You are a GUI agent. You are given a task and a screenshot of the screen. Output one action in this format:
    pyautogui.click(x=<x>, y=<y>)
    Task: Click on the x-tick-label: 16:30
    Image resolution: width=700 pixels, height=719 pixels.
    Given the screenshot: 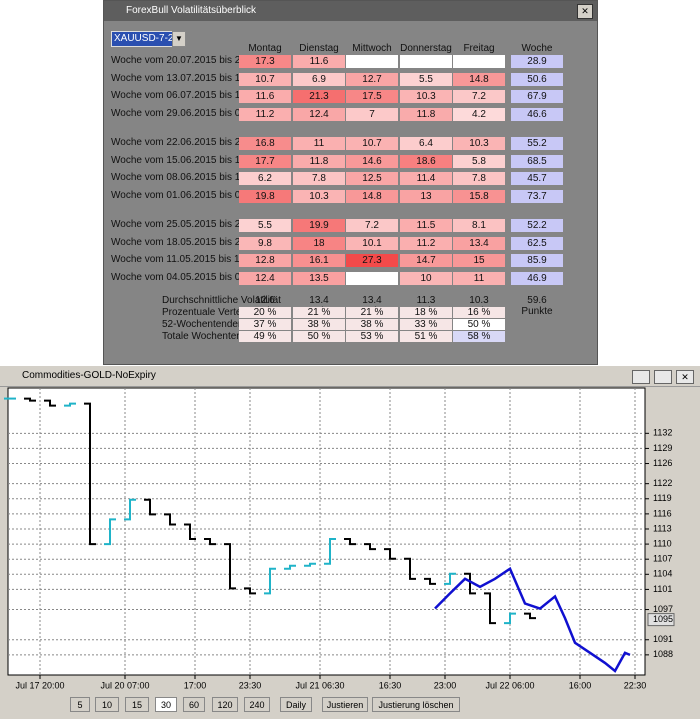 What is the action you would take?
    pyautogui.click(x=390, y=685)
    